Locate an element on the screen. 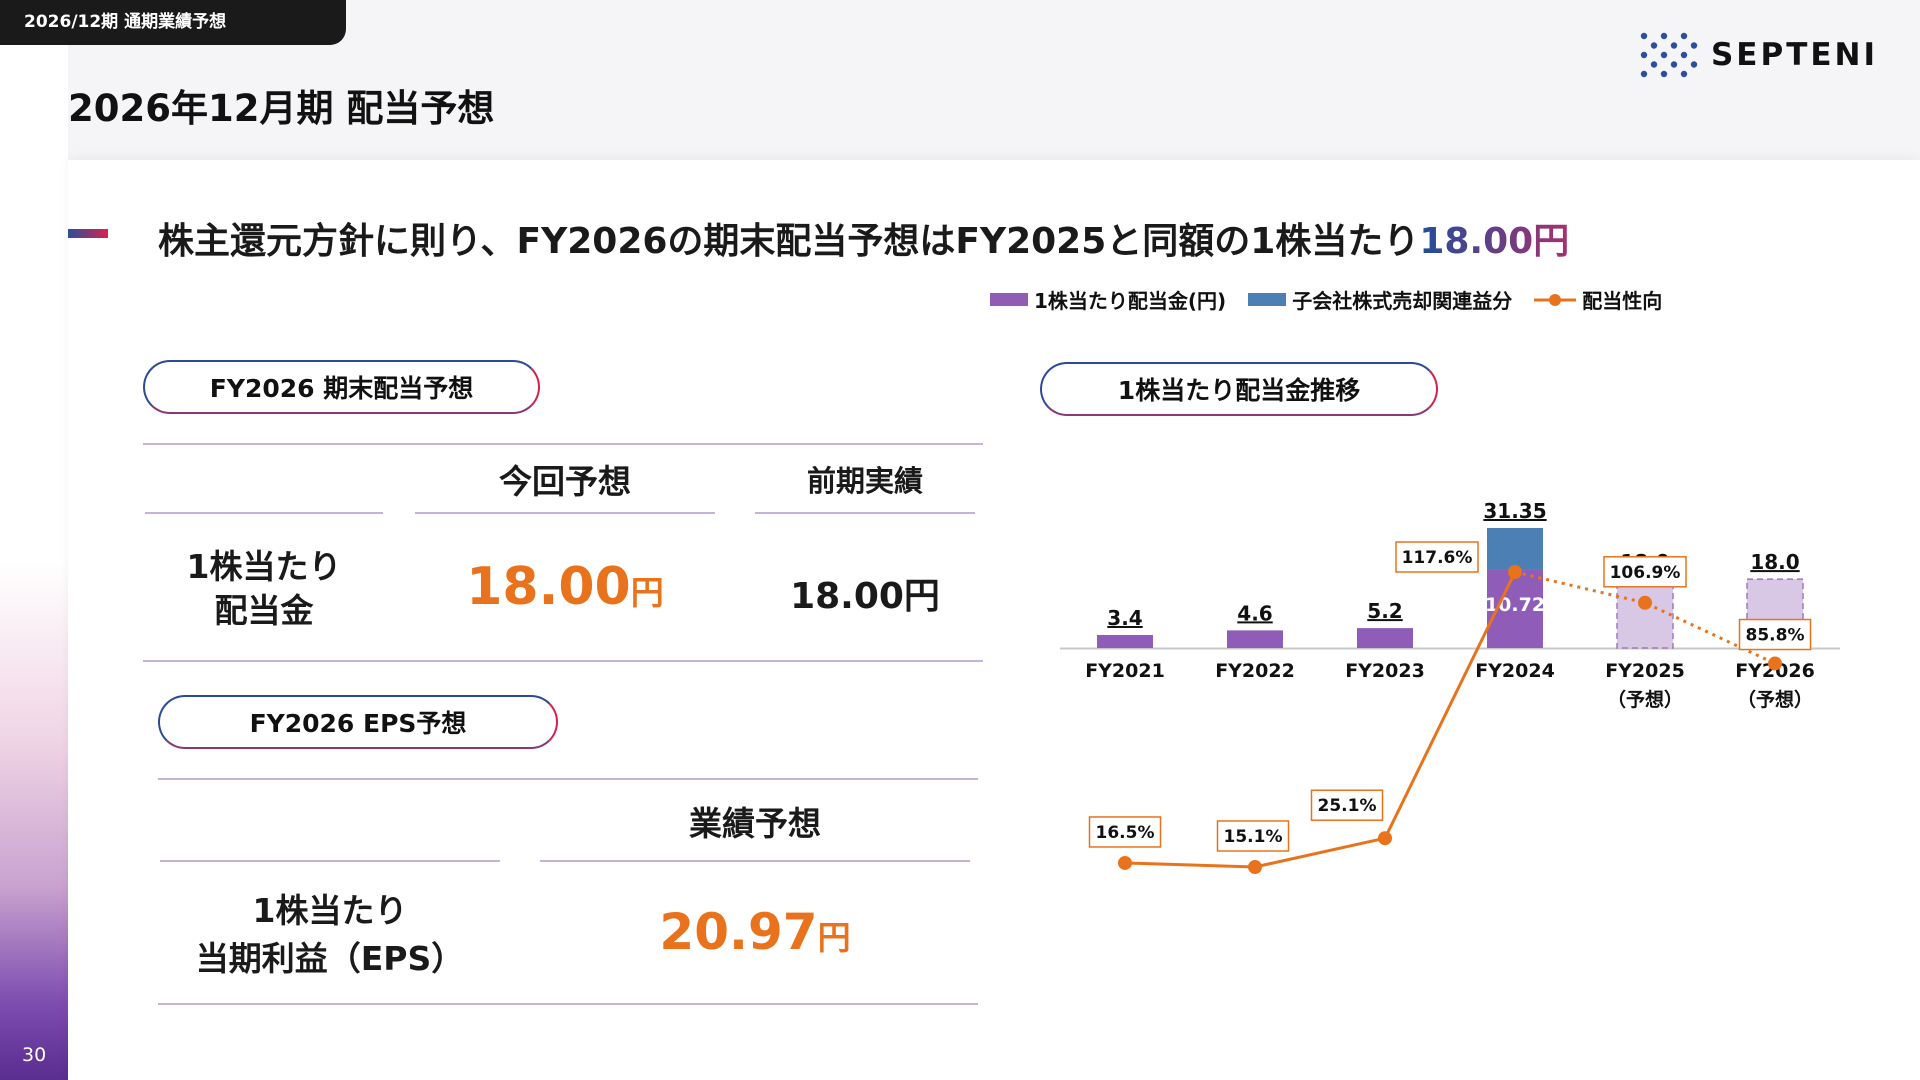 The image size is (1920, 1080). x-tick-label-1: FY2022 is located at coordinates (1255, 671).